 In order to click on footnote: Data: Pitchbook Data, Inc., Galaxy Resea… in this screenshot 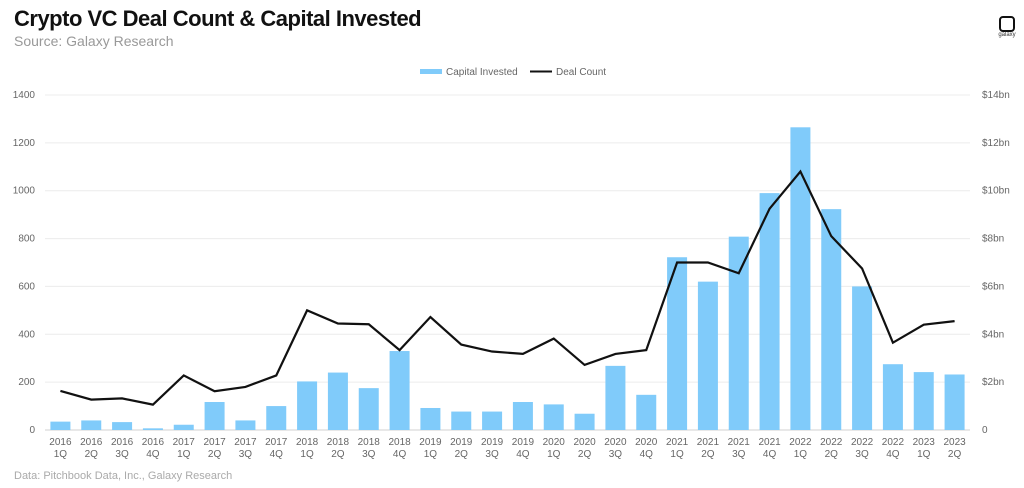, I will do `click(123, 476)`.